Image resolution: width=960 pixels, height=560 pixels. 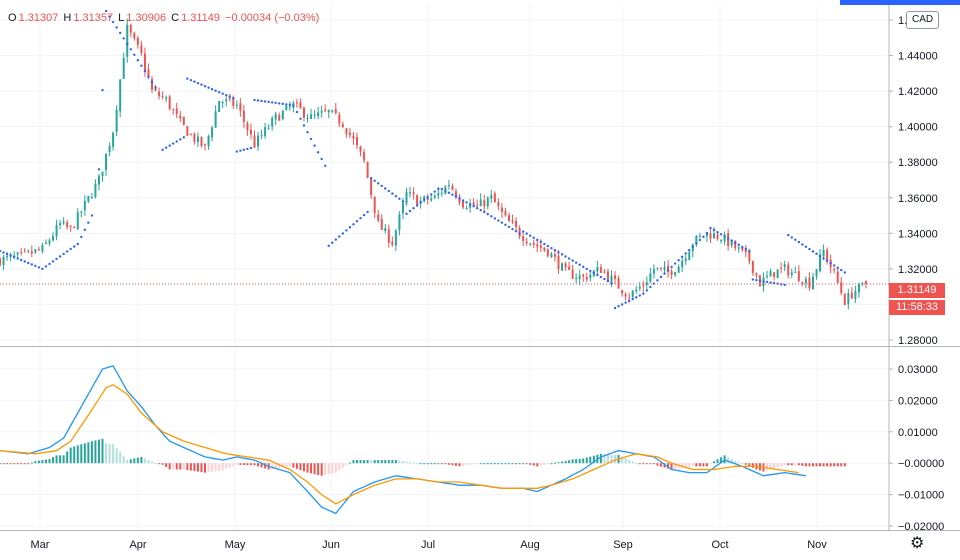 I want to click on macd-tick-label: −0.01000, so click(x=921, y=496).